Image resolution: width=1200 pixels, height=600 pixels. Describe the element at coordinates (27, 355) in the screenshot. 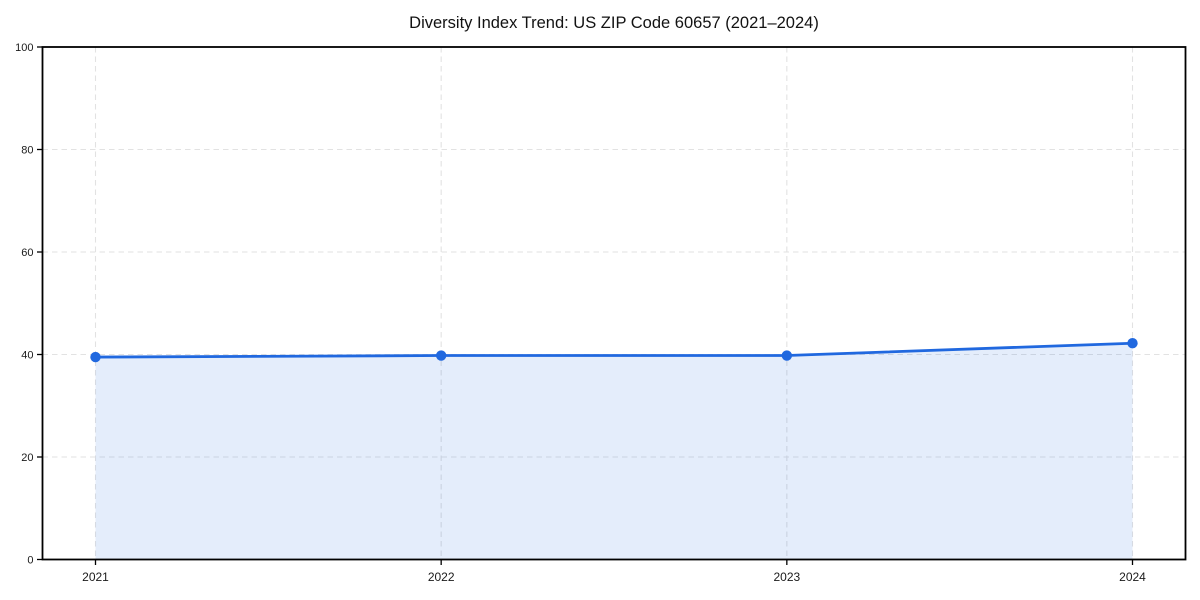

I see `y-tick-label: 40` at that location.